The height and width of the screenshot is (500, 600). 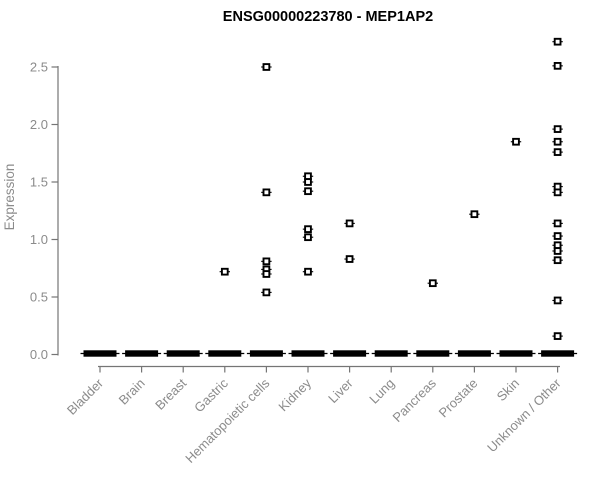 What do you see at coordinates (39, 297) in the screenshot?
I see `y-tick-label: 0.5` at bounding box center [39, 297].